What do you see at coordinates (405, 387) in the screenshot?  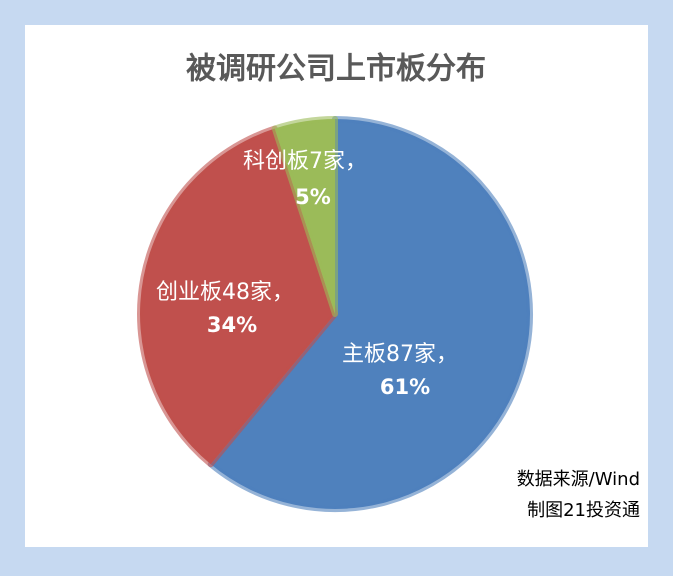 I see `value-label: 61%` at bounding box center [405, 387].